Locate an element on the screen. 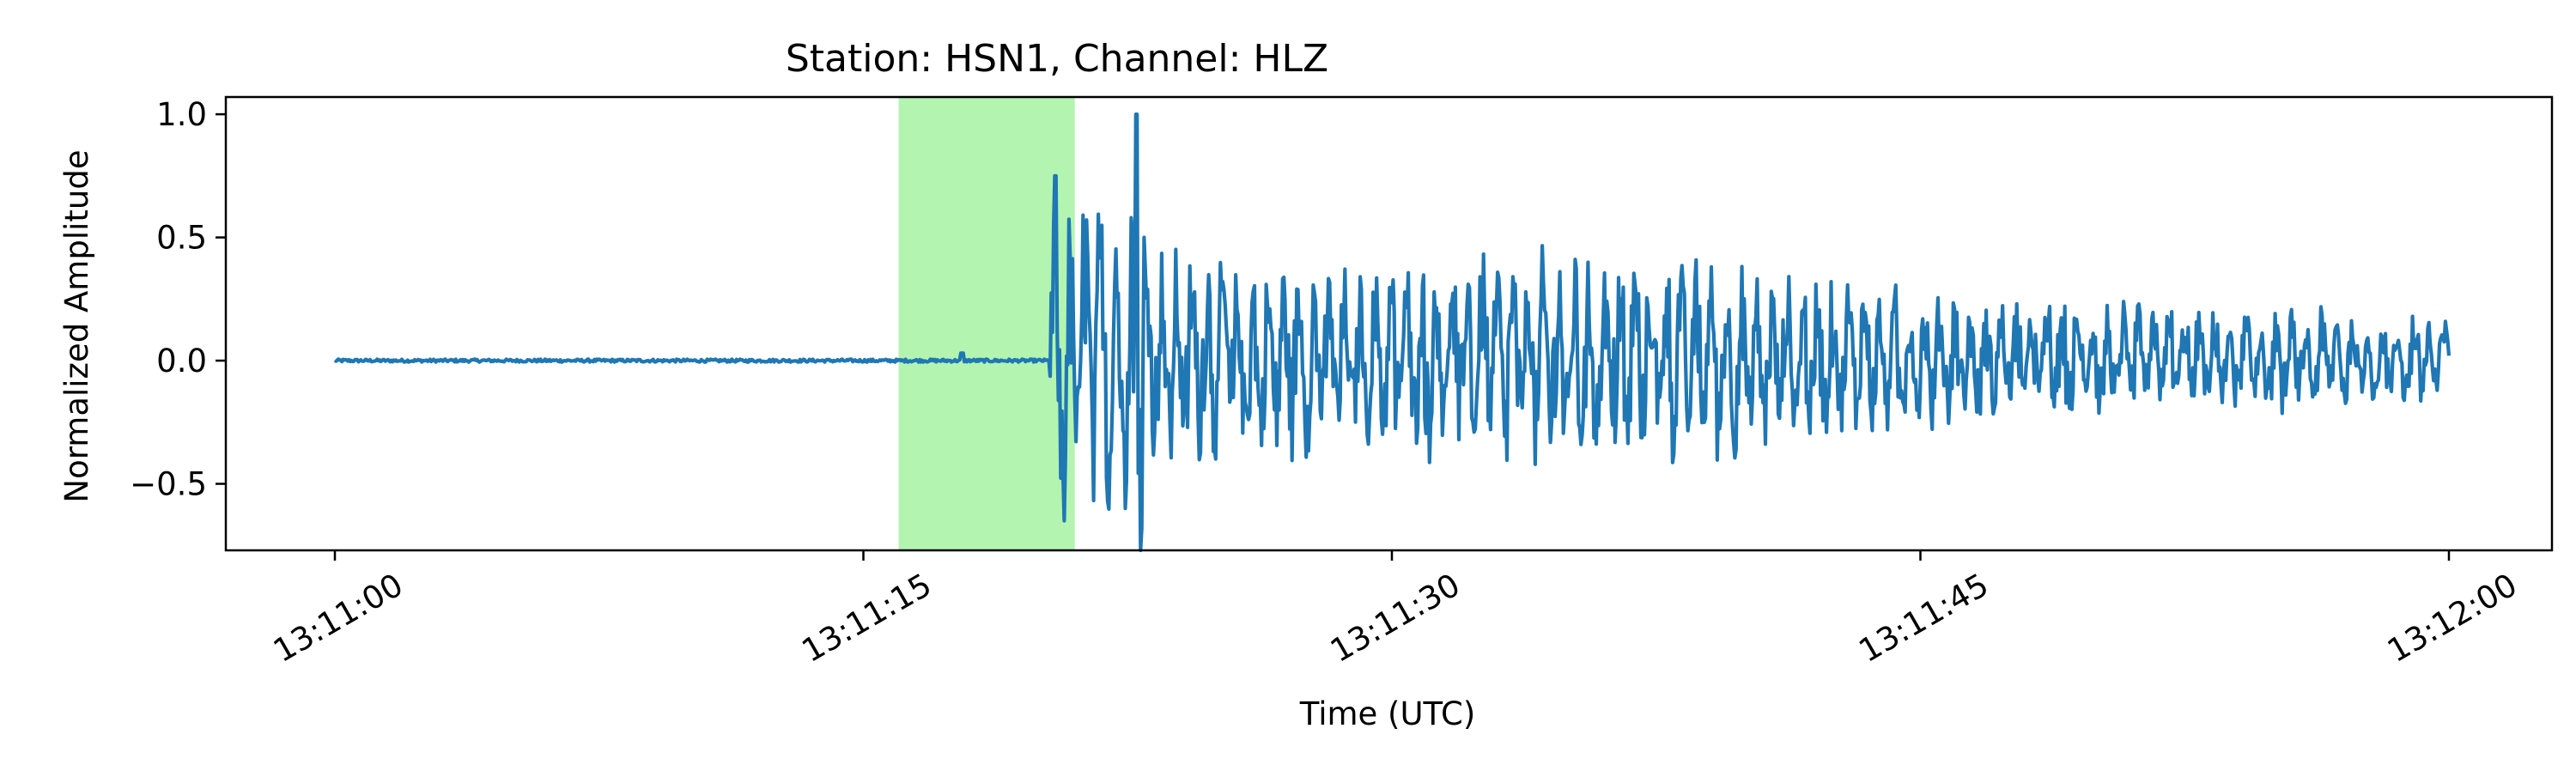 This screenshot has width=2576, height=777. y-tick-label: −0.5 is located at coordinates (169, 484).